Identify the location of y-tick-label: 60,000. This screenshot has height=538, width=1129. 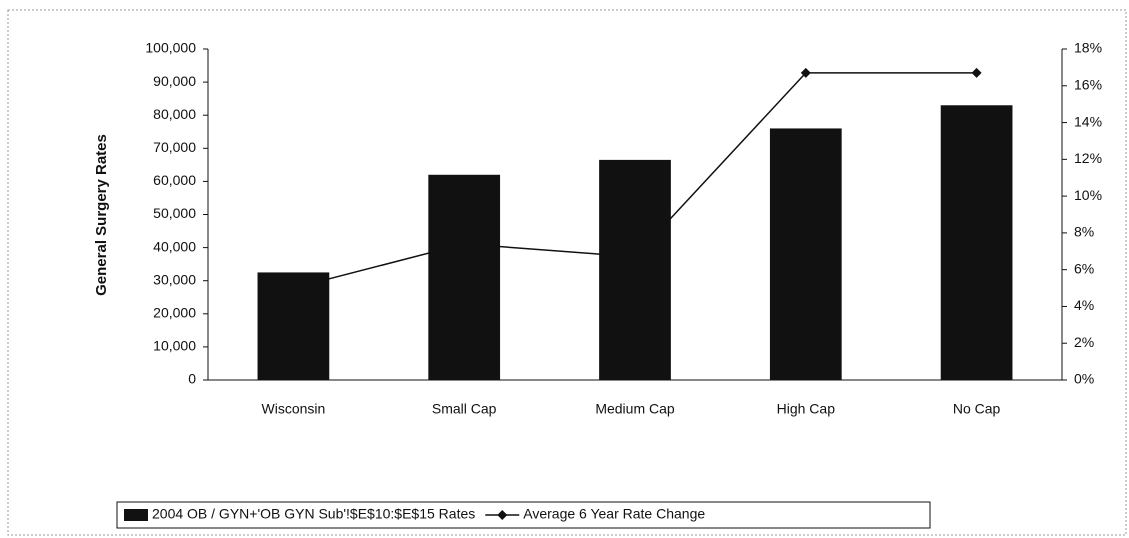
(174, 180).